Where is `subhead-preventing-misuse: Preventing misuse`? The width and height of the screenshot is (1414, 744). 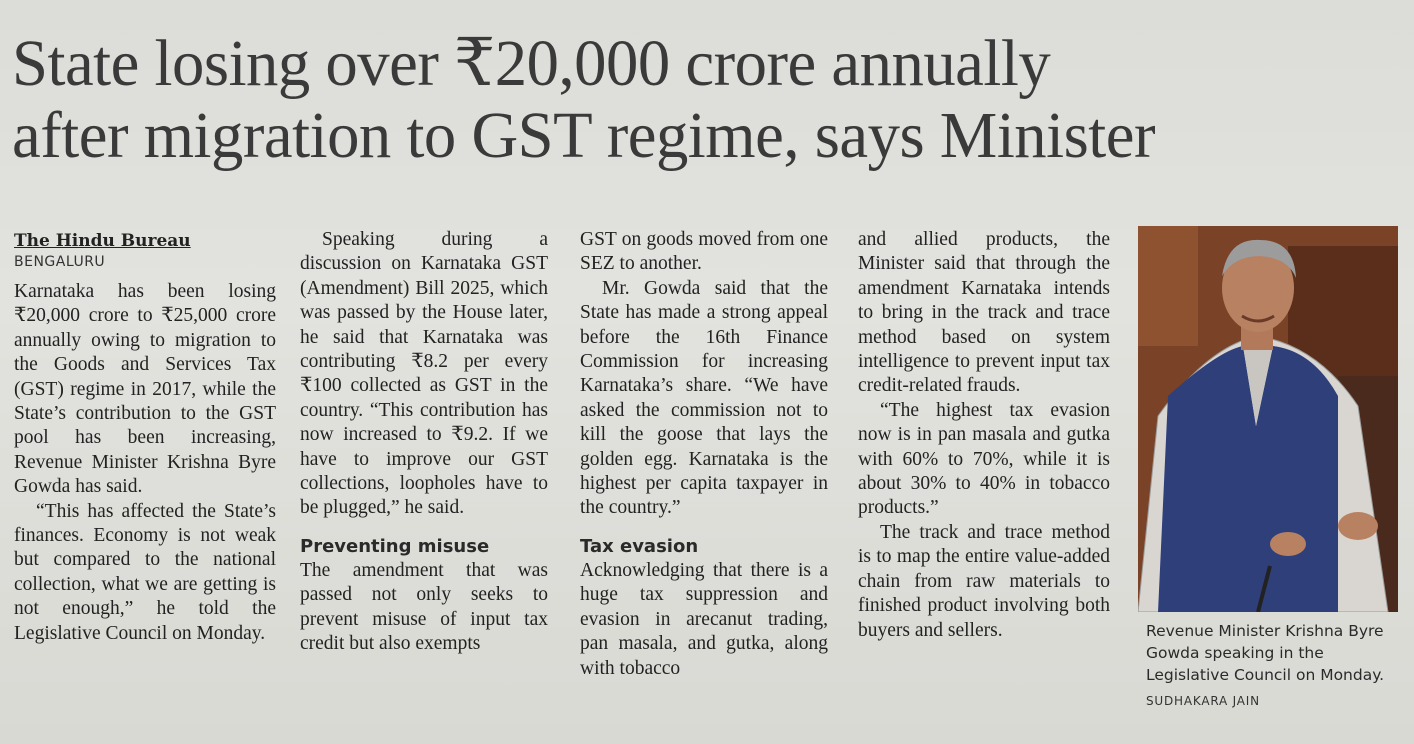
subhead-preventing-misuse: Preventing misuse is located at coordinates (395, 546).